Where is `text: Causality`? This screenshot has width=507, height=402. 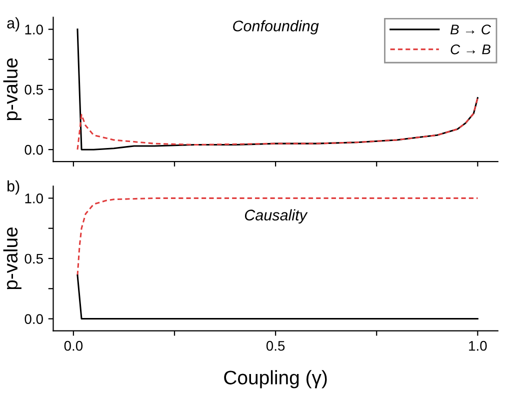
text: Causality is located at coordinates (276, 216).